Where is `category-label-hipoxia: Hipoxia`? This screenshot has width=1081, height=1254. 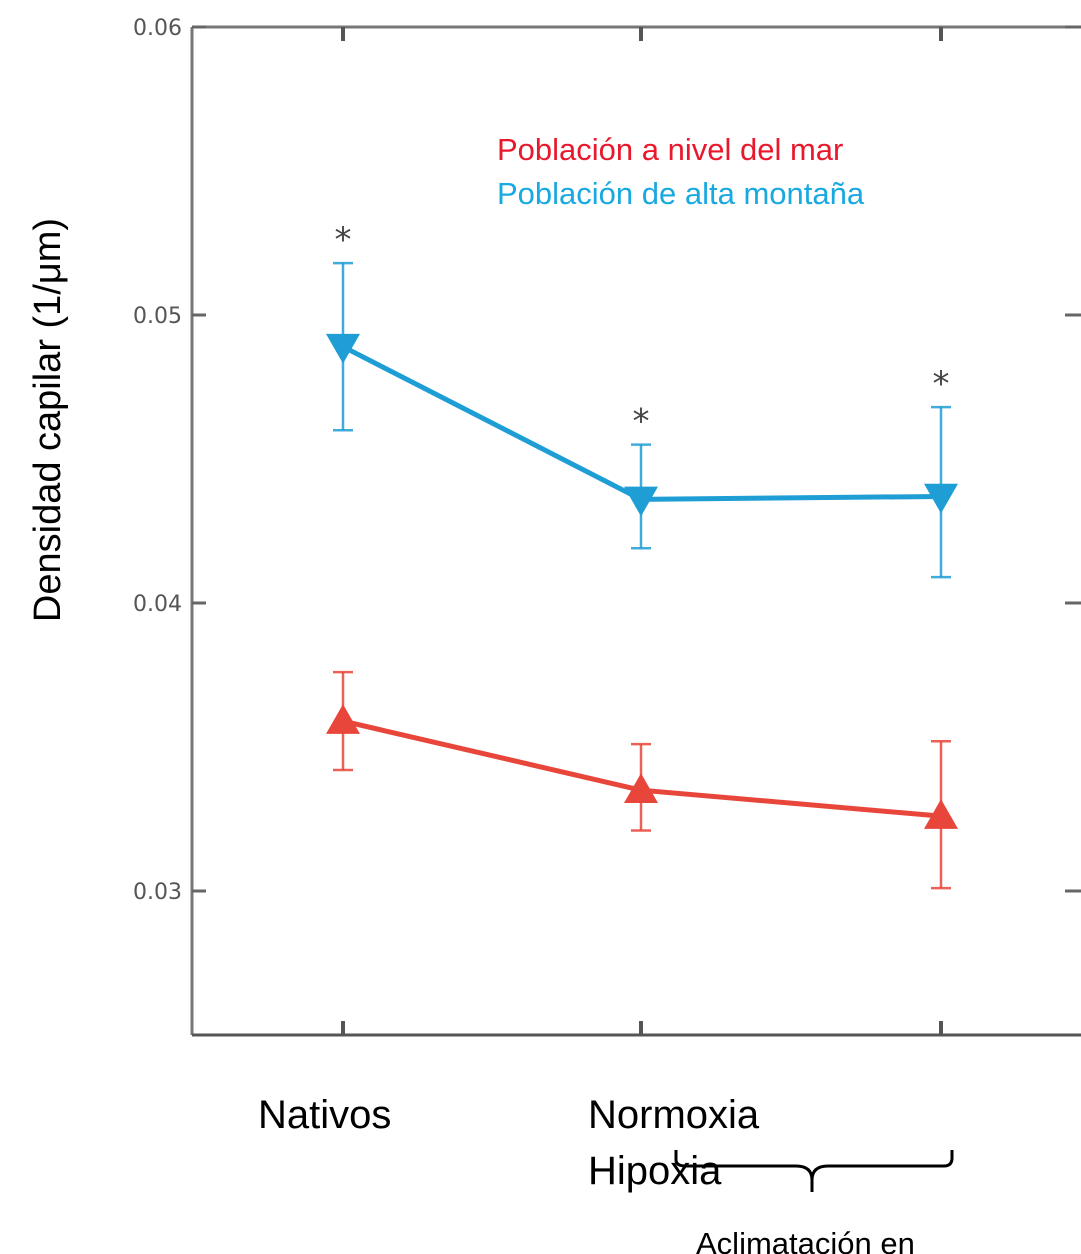
category-label-hipoxia: Hipoxia is located at coordinates (655, 1171).